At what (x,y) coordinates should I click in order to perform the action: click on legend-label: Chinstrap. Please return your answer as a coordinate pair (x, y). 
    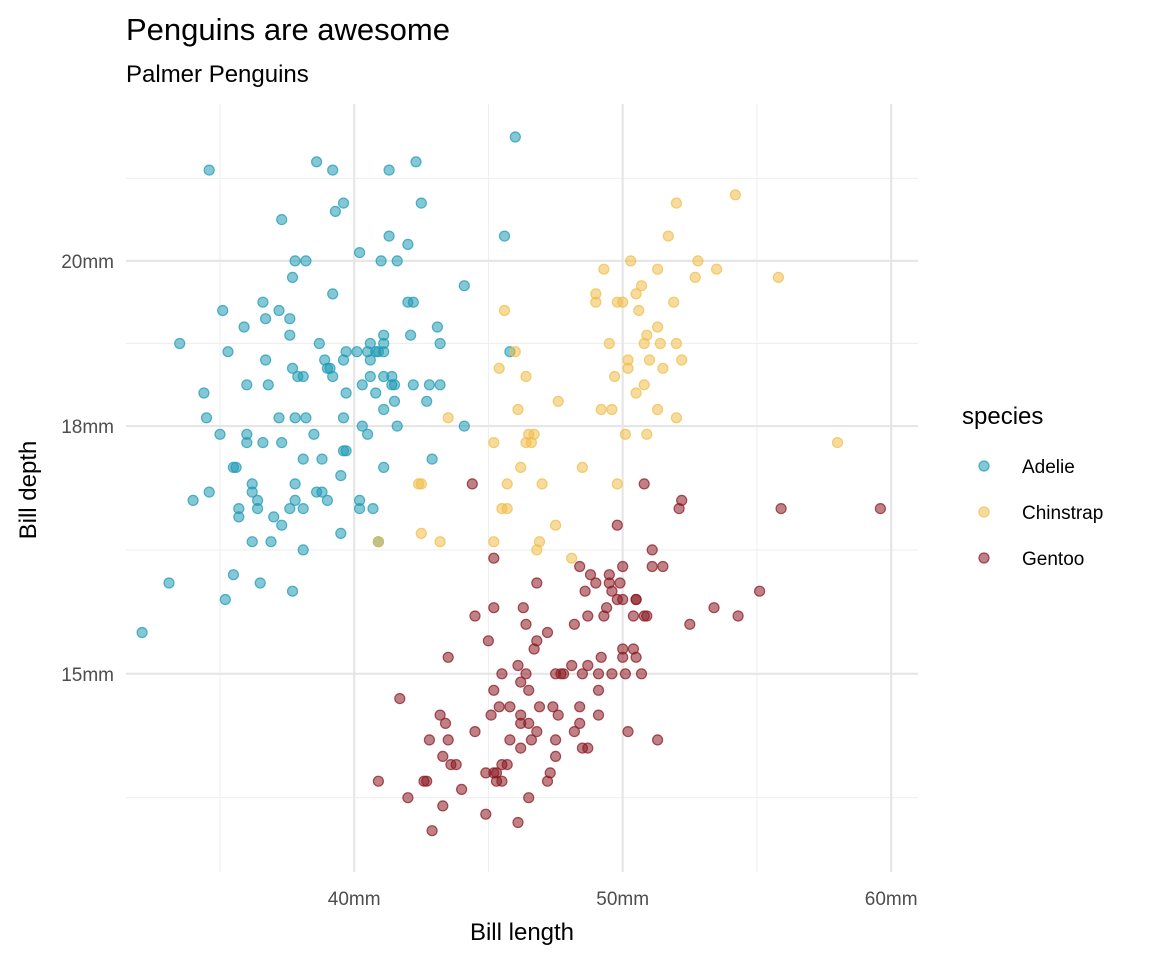
    Looking at the image, I should click on (1062, 513).